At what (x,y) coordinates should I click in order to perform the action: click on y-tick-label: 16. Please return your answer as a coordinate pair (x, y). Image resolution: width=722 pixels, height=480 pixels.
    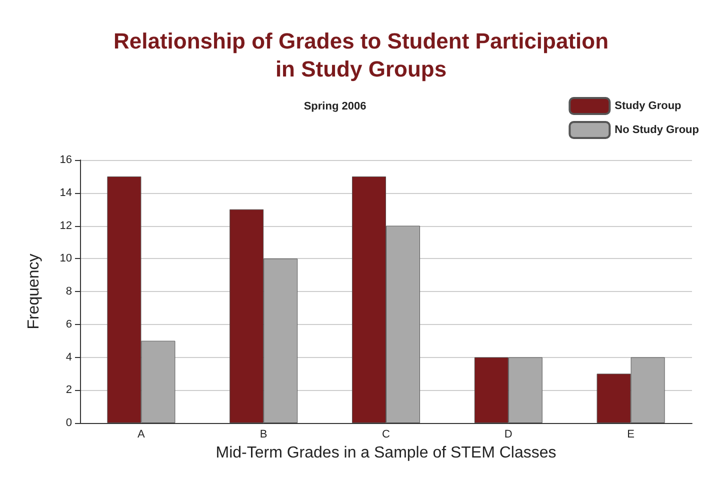
    Looking at the image, I should click on (66, 160).